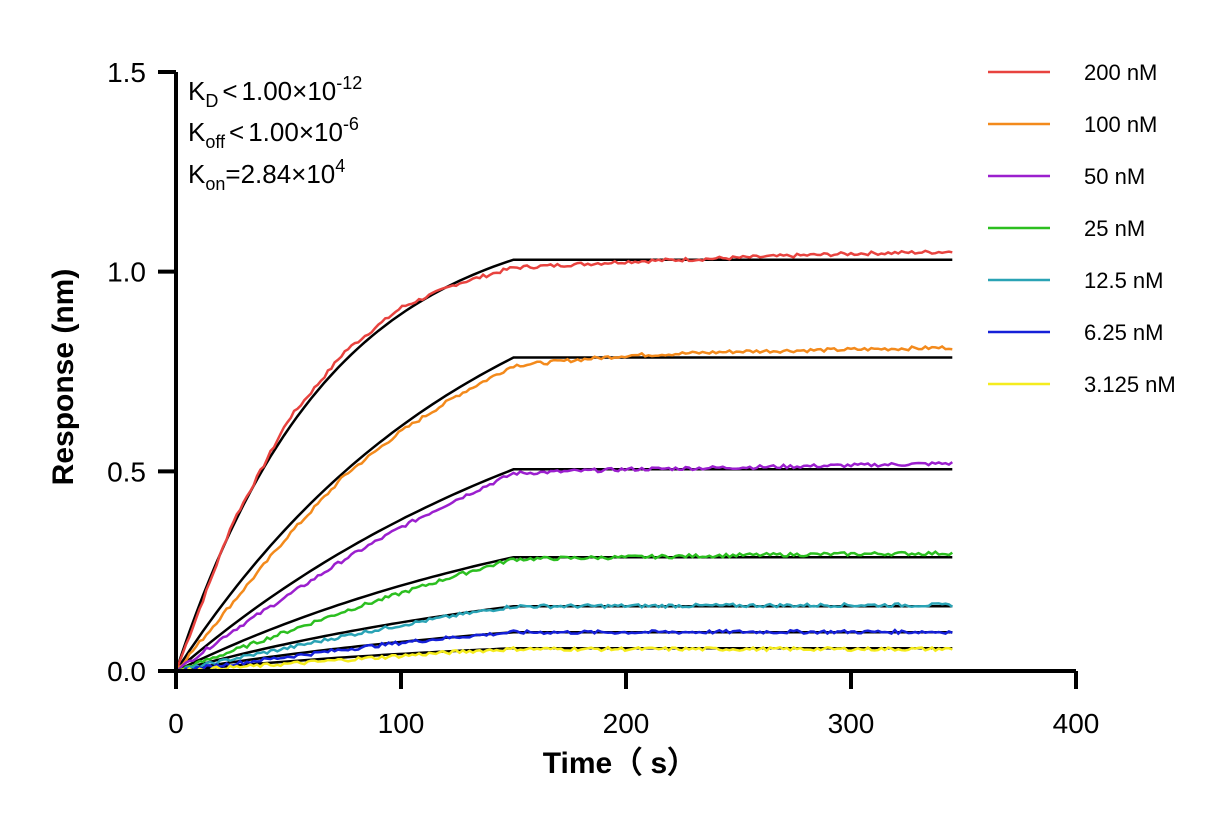 The height and width of the screenshot is (825, 1231). Describe the element at coordinates (1076, 723) in the screenshot. I see `x-tick-label: 400` at that location.